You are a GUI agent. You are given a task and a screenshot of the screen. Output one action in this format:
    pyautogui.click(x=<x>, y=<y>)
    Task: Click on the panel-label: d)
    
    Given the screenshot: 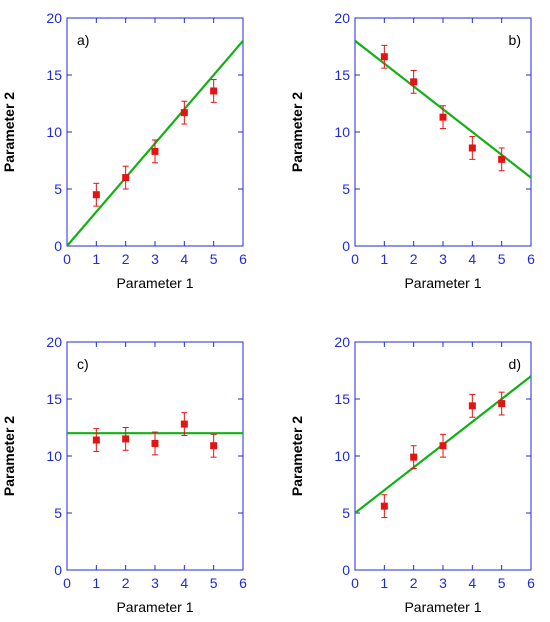 What is the action you would take?
    pyautogui.click(x=515, y=364)
    